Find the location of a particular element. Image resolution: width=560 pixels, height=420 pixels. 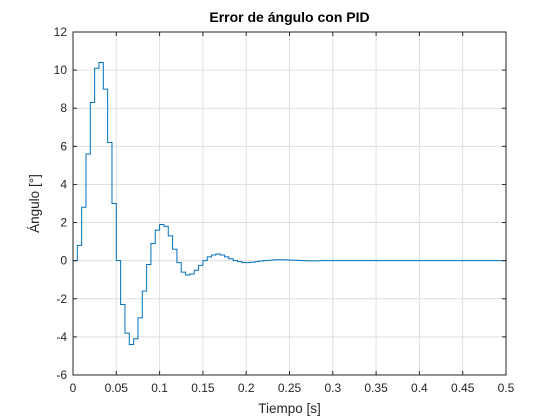

y-tick-label: 8 is located at coordinates (63, 108).